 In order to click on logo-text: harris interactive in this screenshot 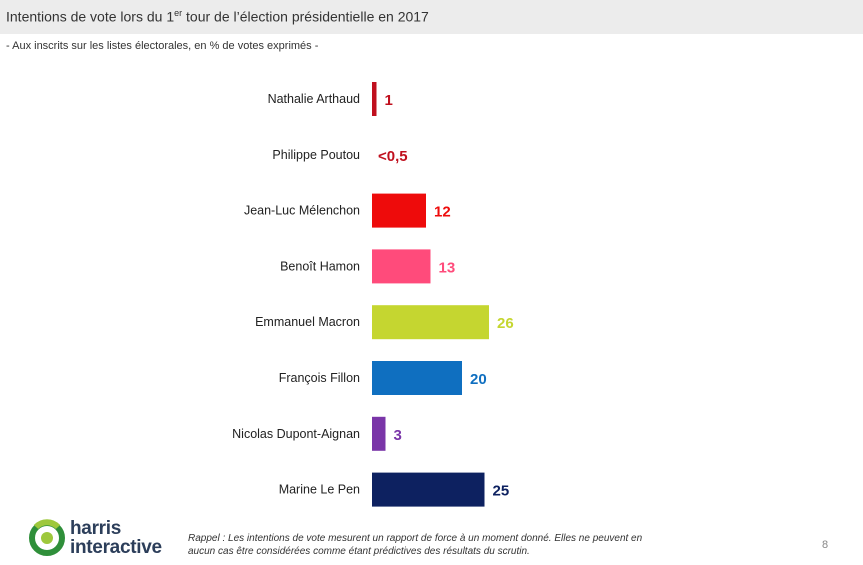, I will do `click(116, 538)`.